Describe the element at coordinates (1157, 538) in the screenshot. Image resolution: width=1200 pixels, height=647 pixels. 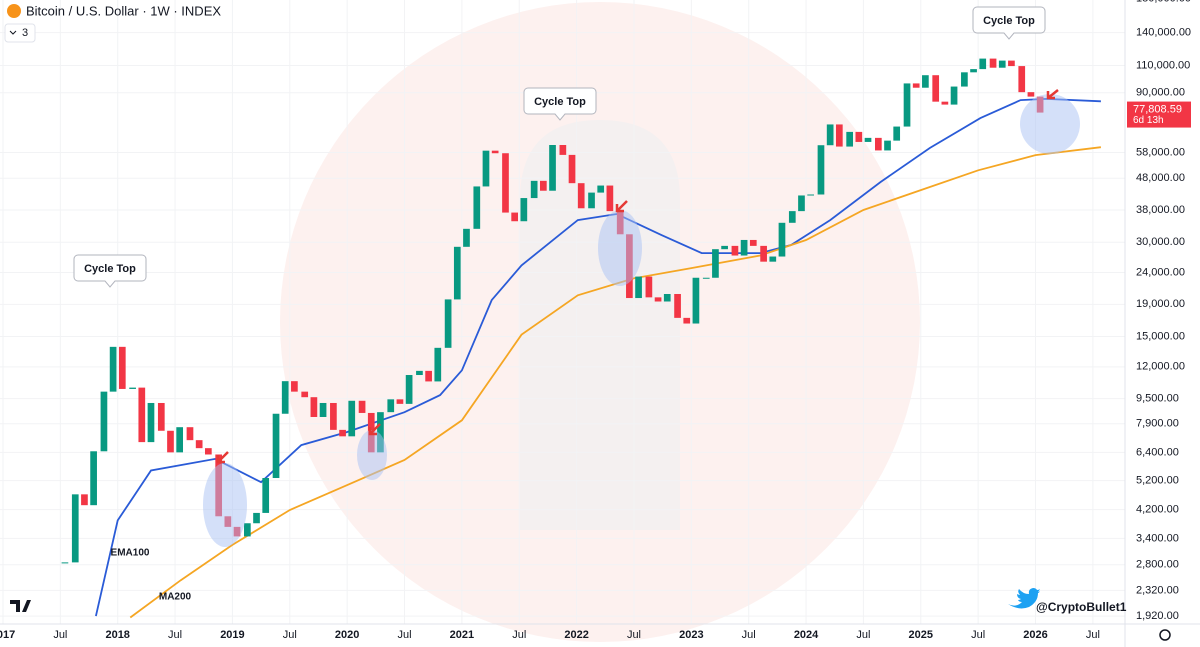
I see `y-tick-label: 3,400.00` at that location.